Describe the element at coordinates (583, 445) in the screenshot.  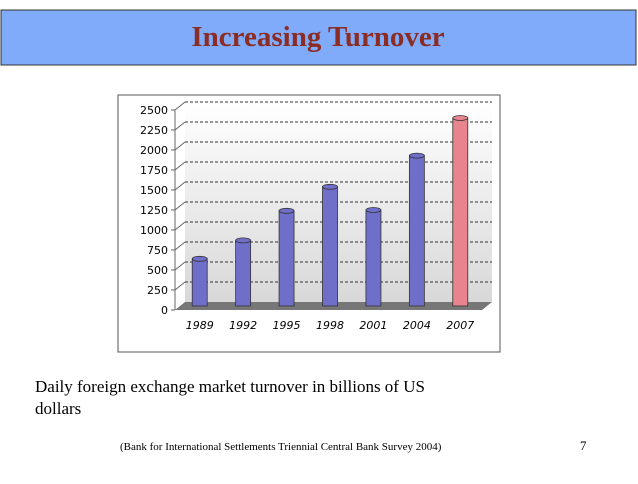
I see `page-number: 7` at that location.